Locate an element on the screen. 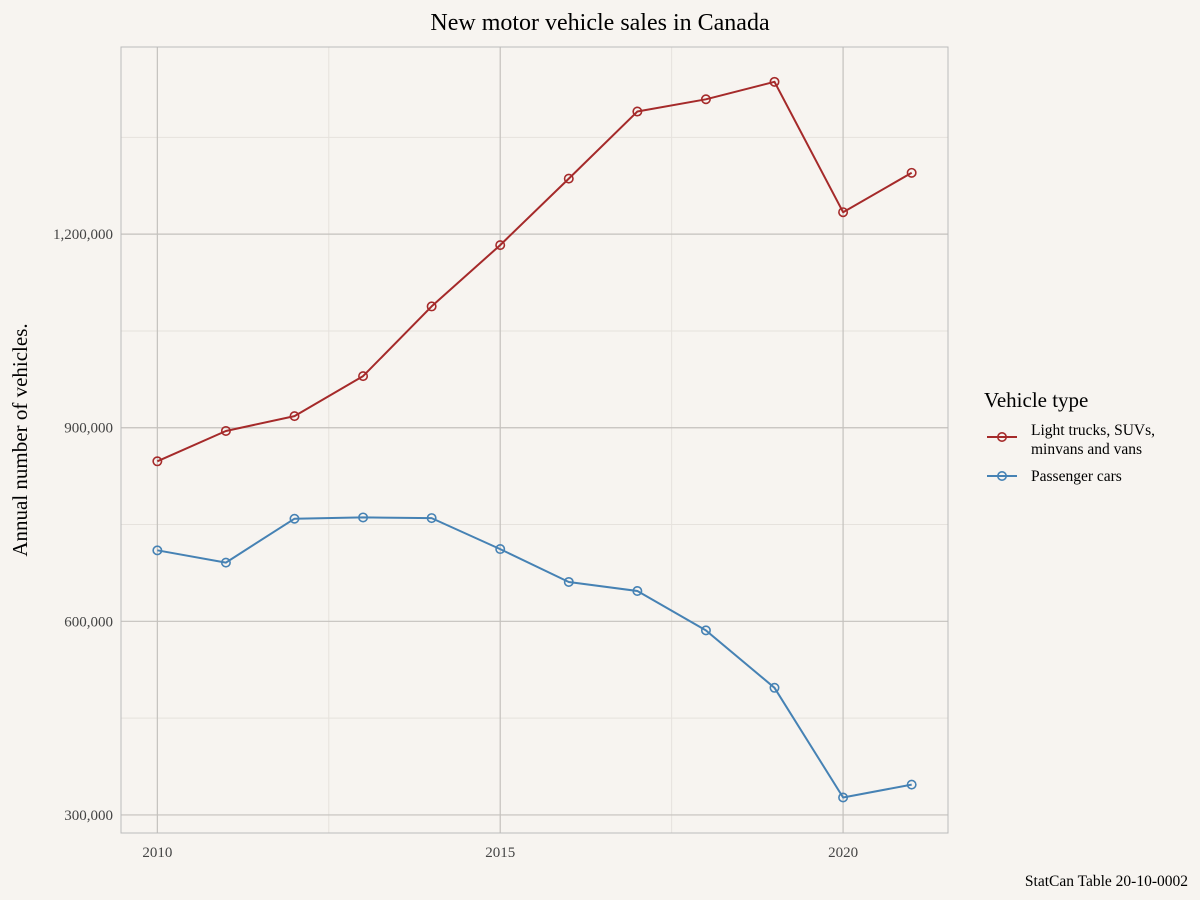  legend-label: Passenger cars is located at coordinates (1076, 476).